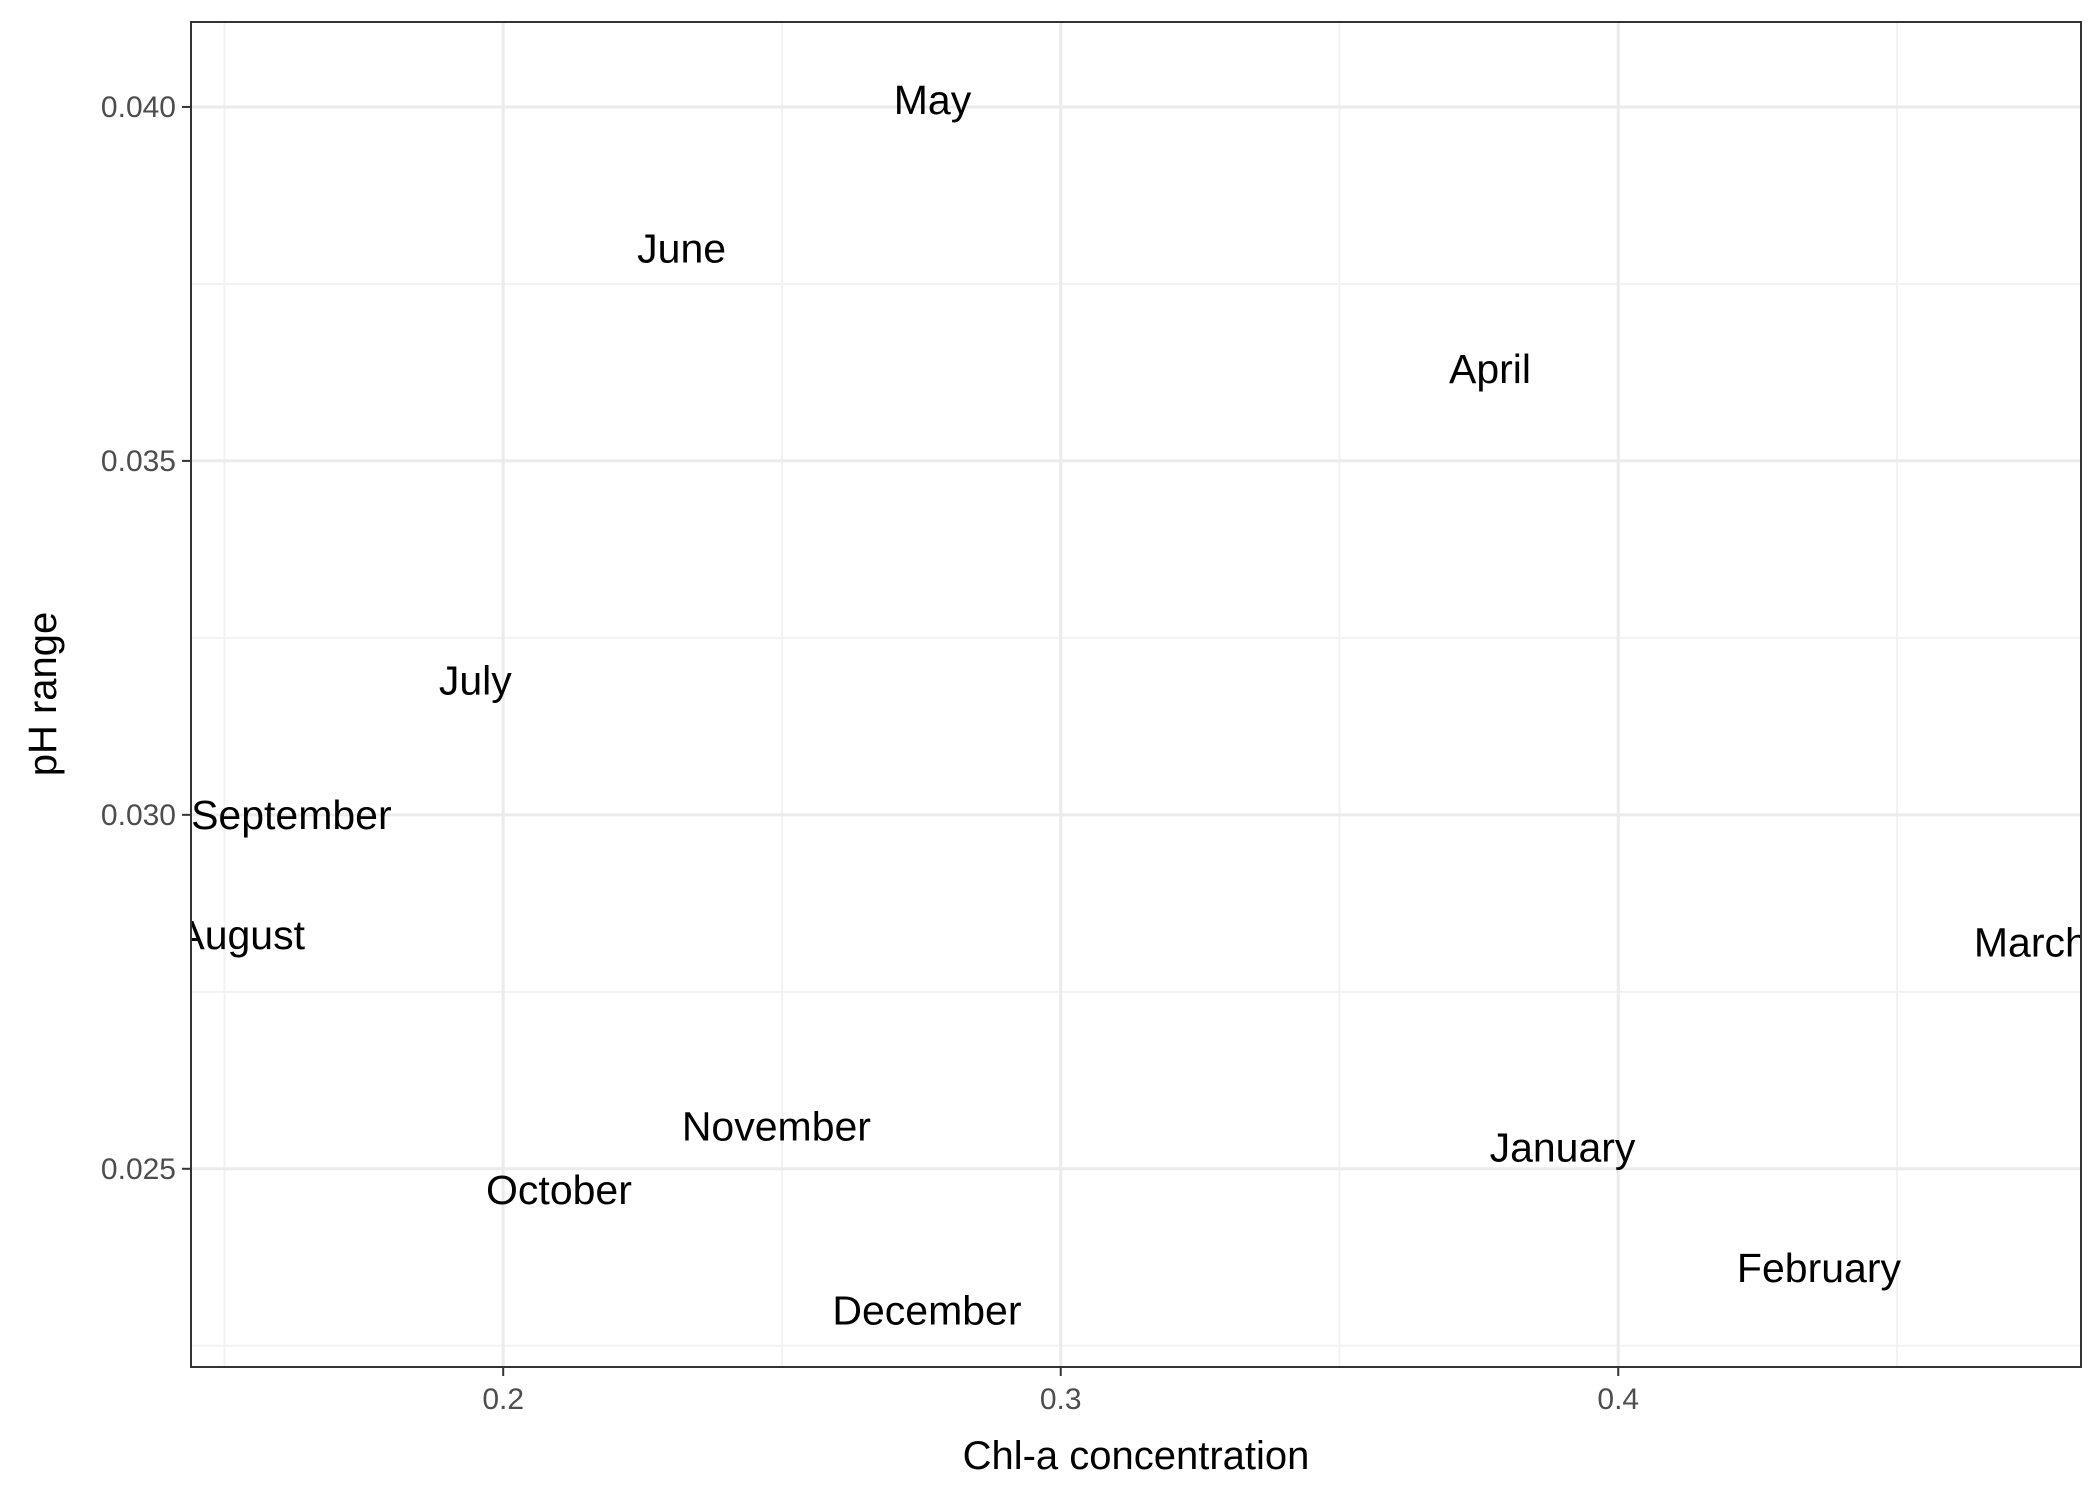 The width and height of the screenshot is (2099, 1499). I want to click on x-tick-label: 0.2, so click(503, 1399).